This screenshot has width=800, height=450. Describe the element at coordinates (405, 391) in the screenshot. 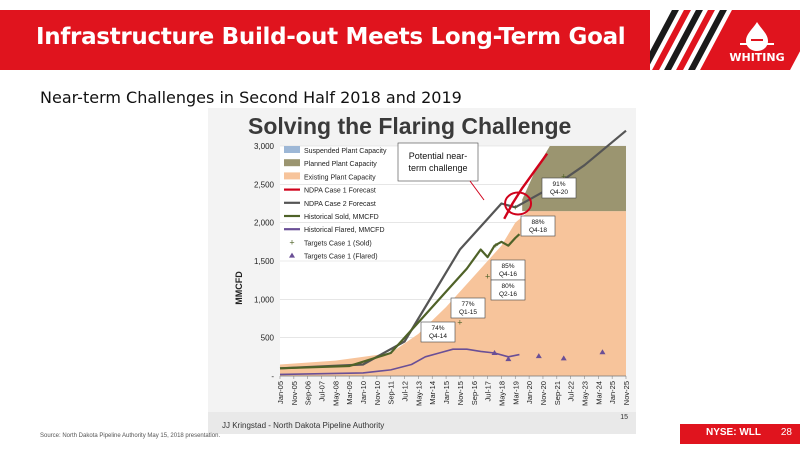

I see `x-tick-label: Jul-12` at that location.